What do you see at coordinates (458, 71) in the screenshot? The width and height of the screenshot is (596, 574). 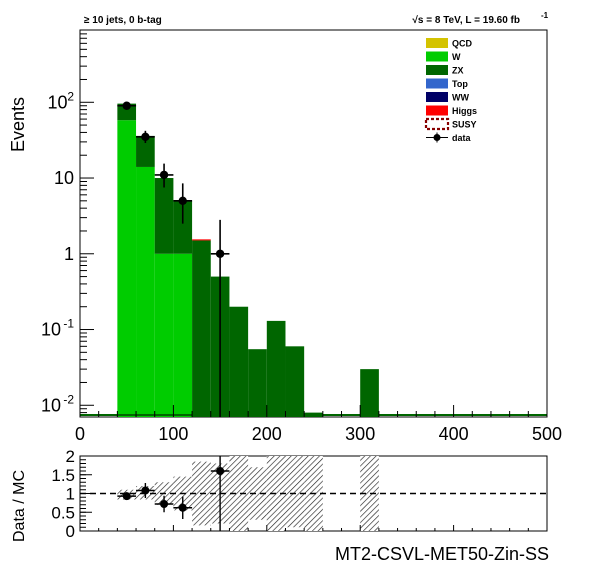 I see `legend-label-zx: ZX` at bounding box center [458, 71].